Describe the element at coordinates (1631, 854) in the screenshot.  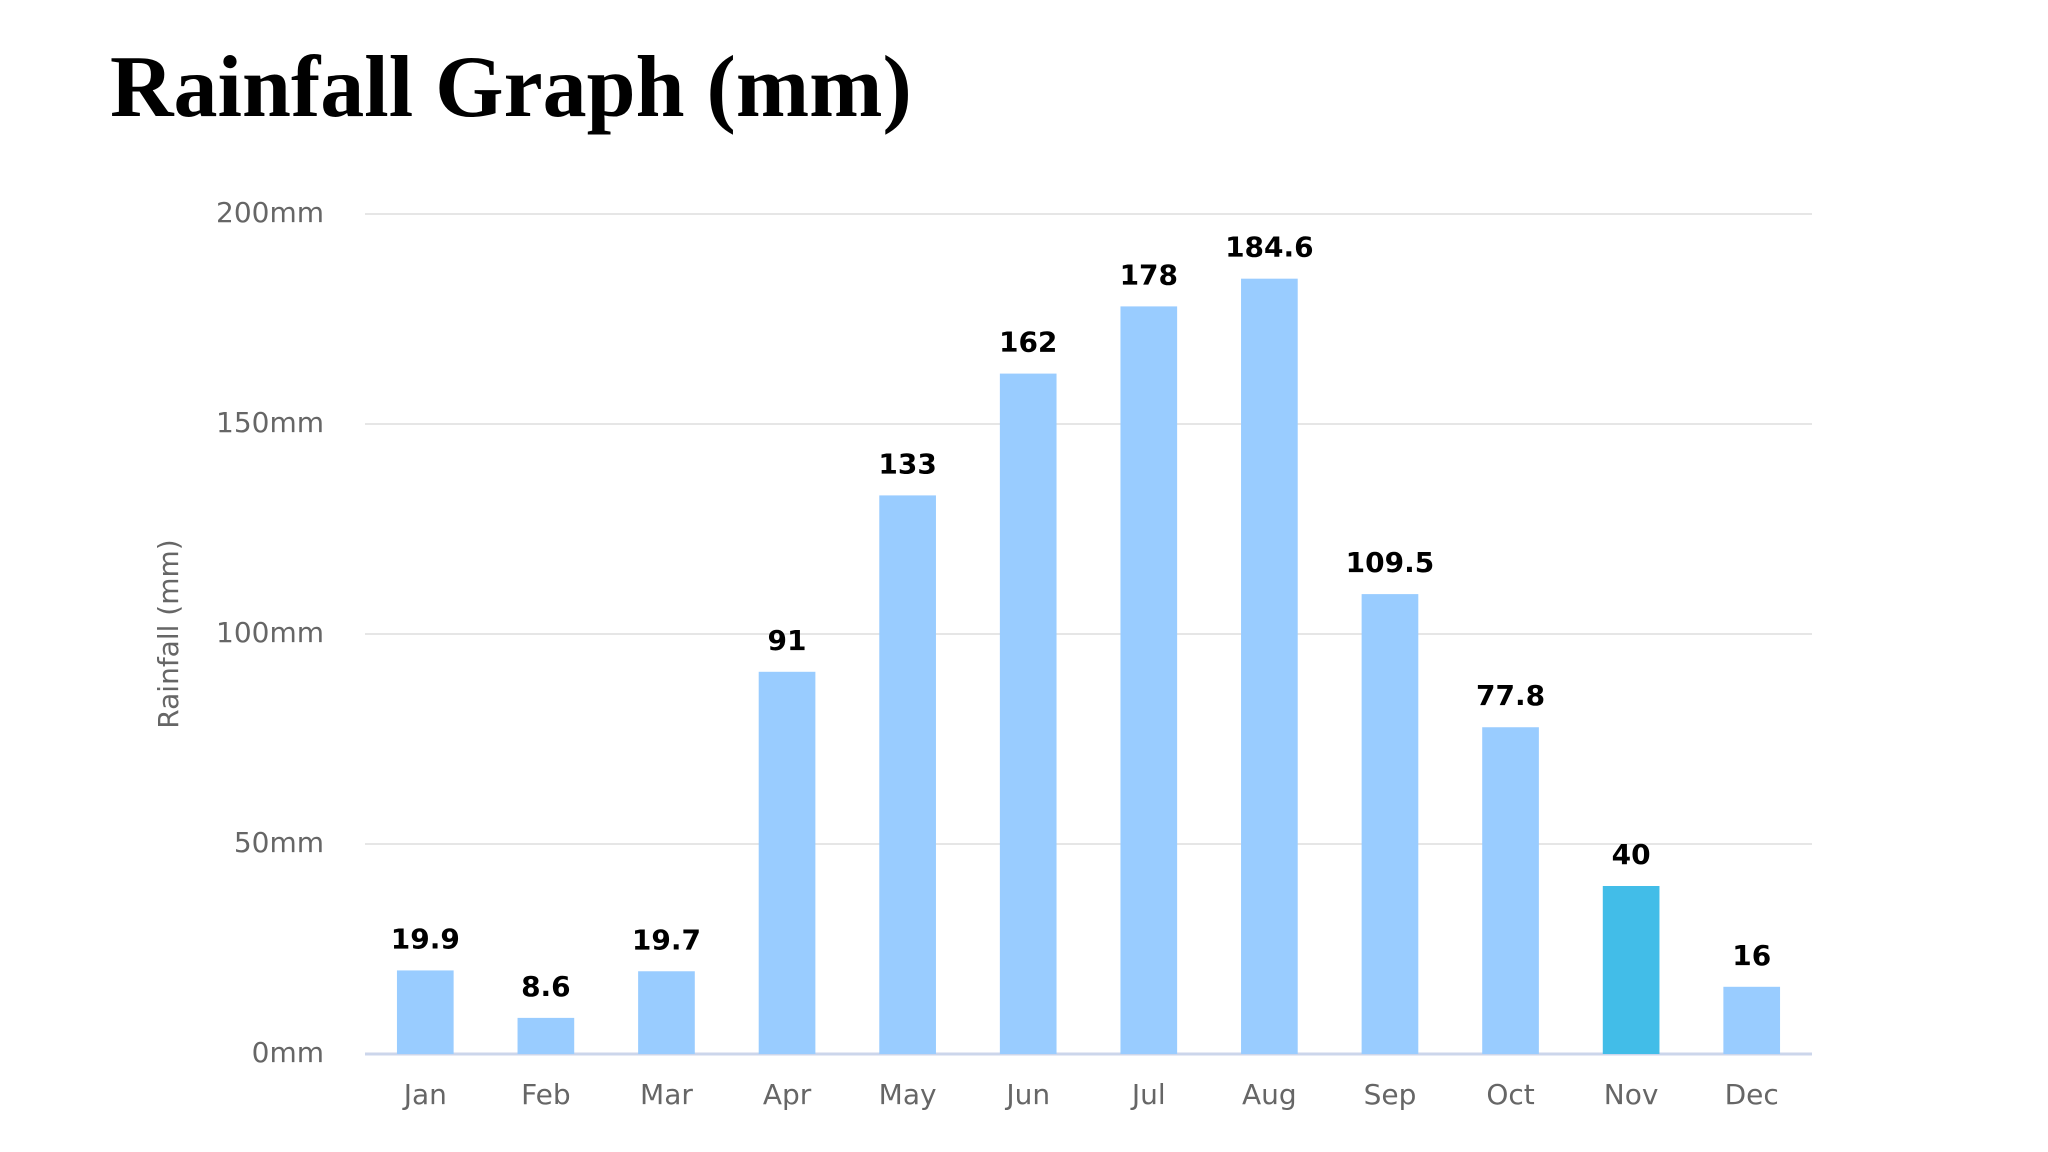
I see `data-label: 40` at that location.